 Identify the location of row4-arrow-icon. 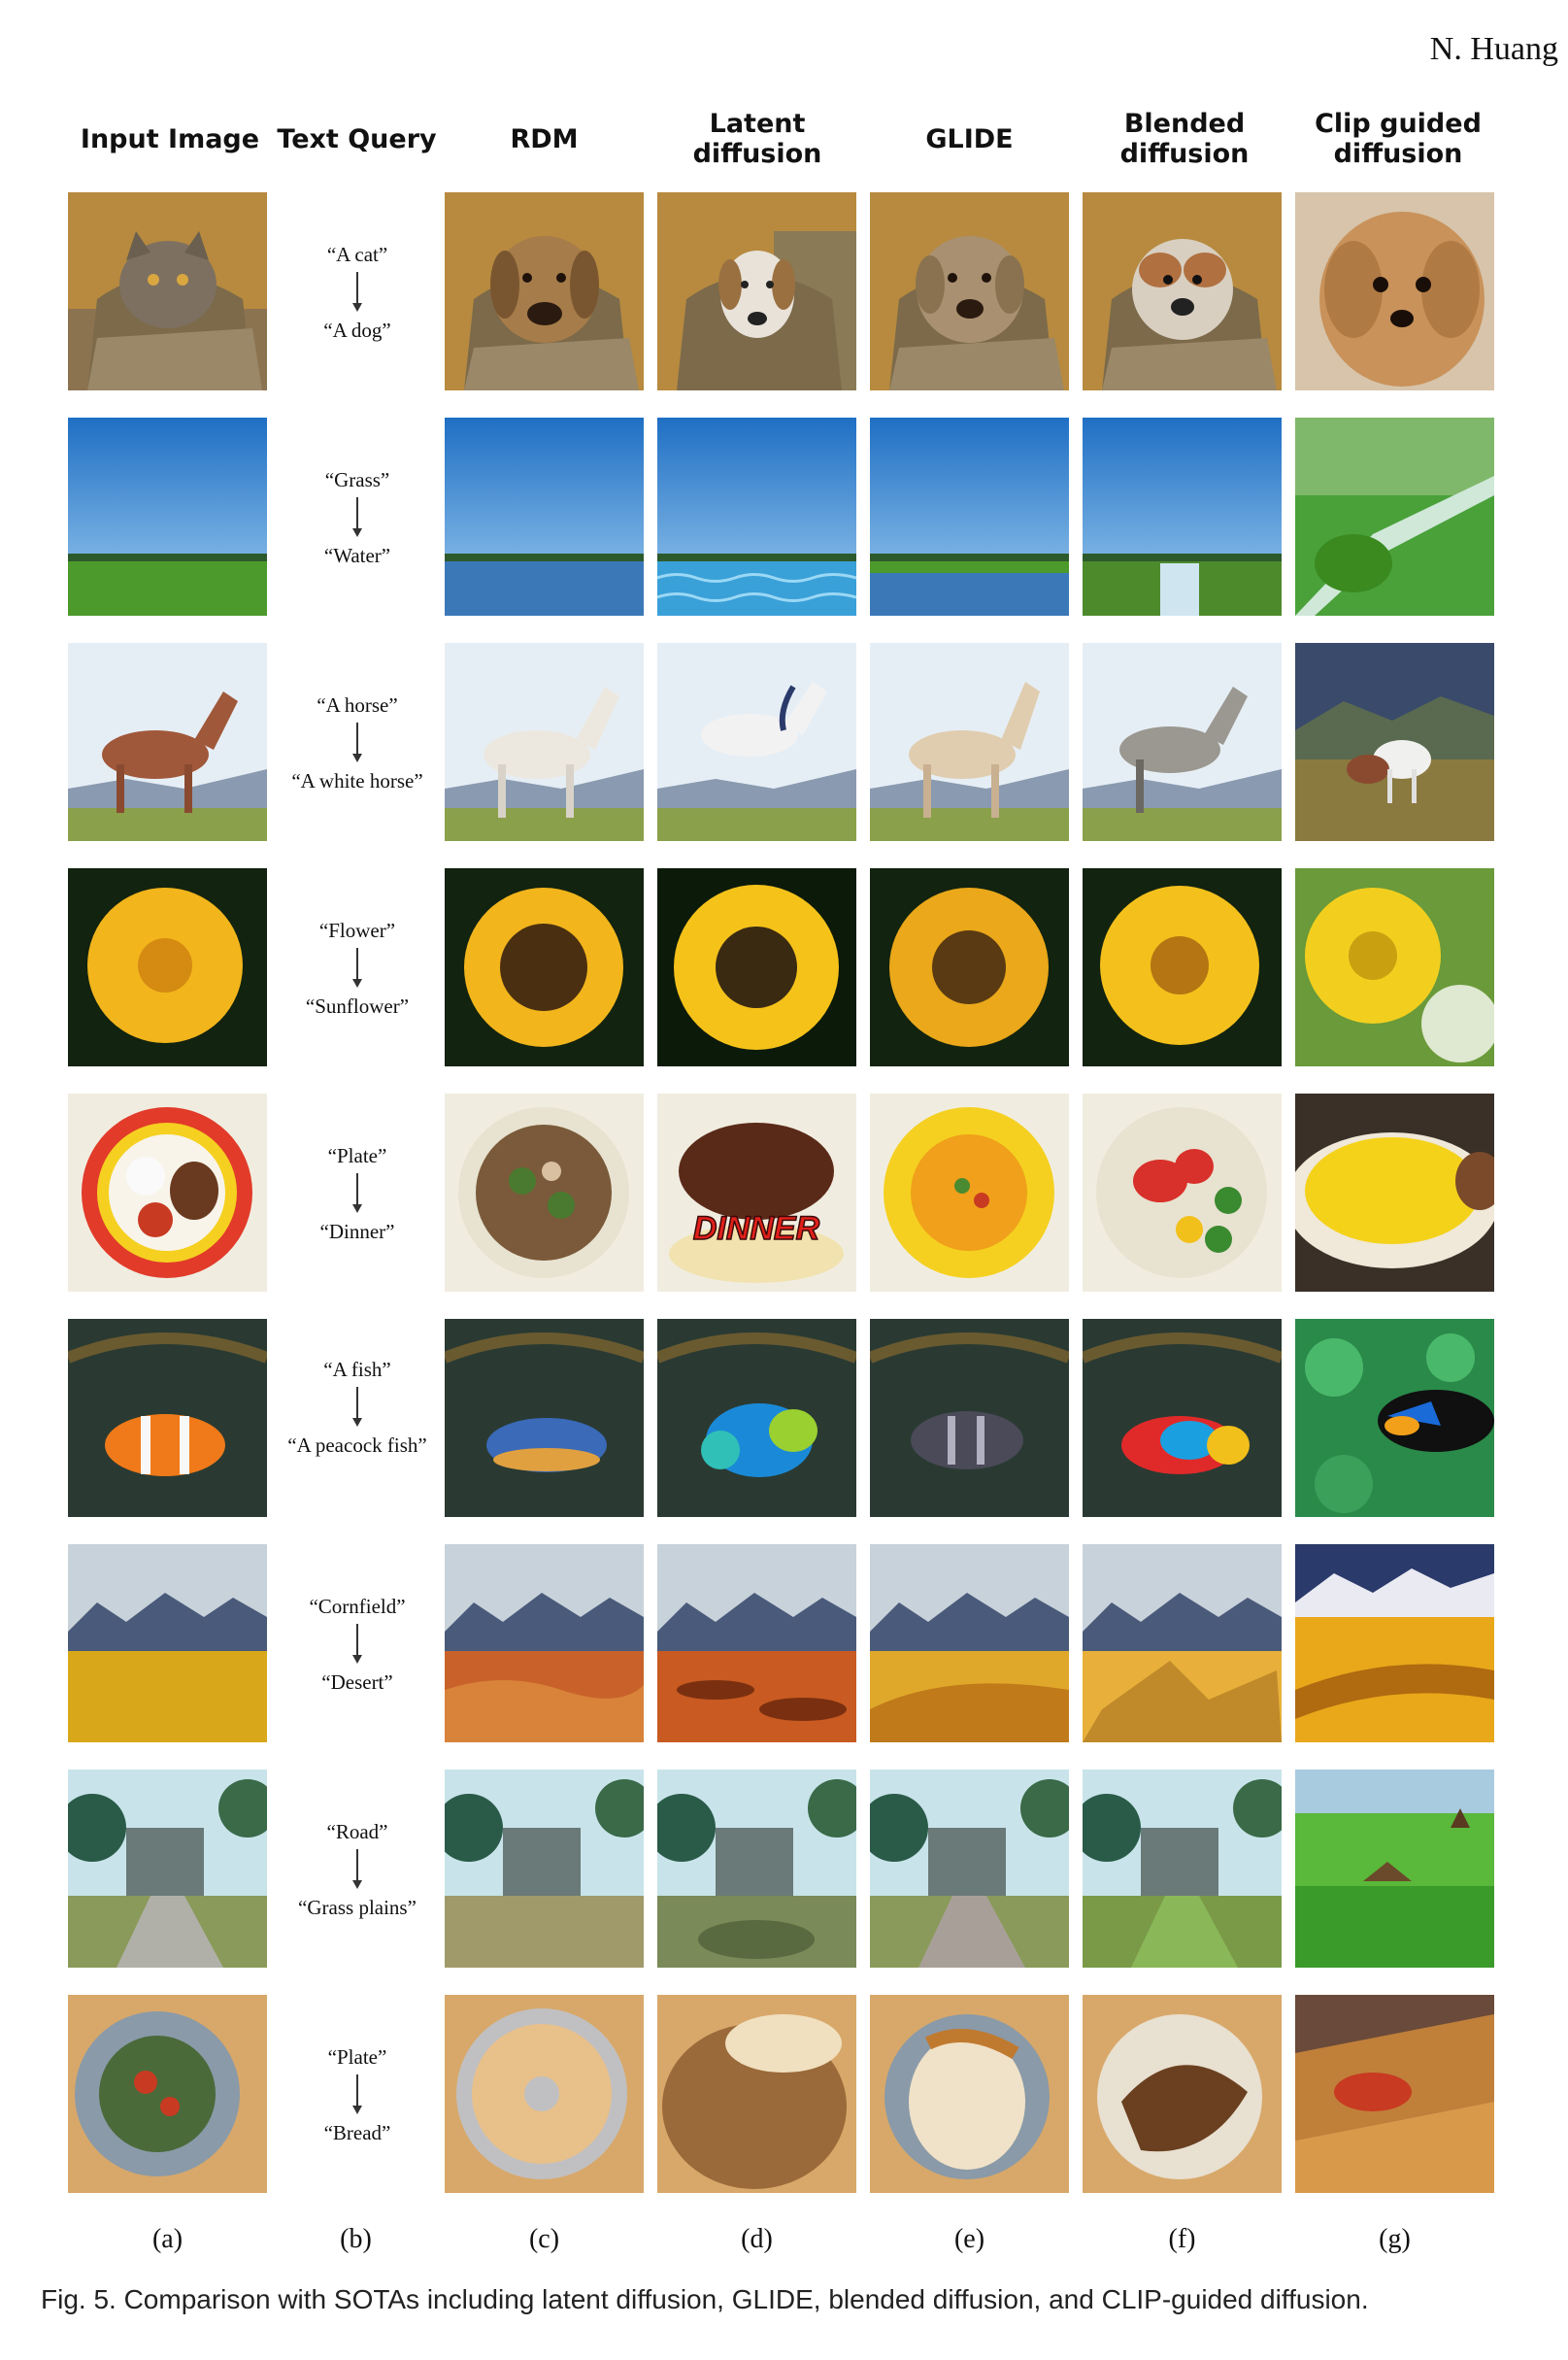
(357, 968).